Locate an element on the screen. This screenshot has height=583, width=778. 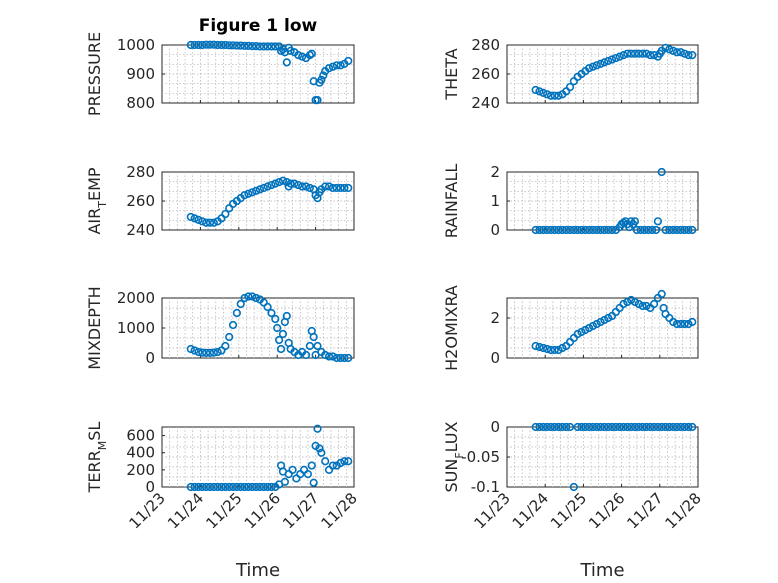
y-tick-label: 2000 is located at coordinates (136, 298).